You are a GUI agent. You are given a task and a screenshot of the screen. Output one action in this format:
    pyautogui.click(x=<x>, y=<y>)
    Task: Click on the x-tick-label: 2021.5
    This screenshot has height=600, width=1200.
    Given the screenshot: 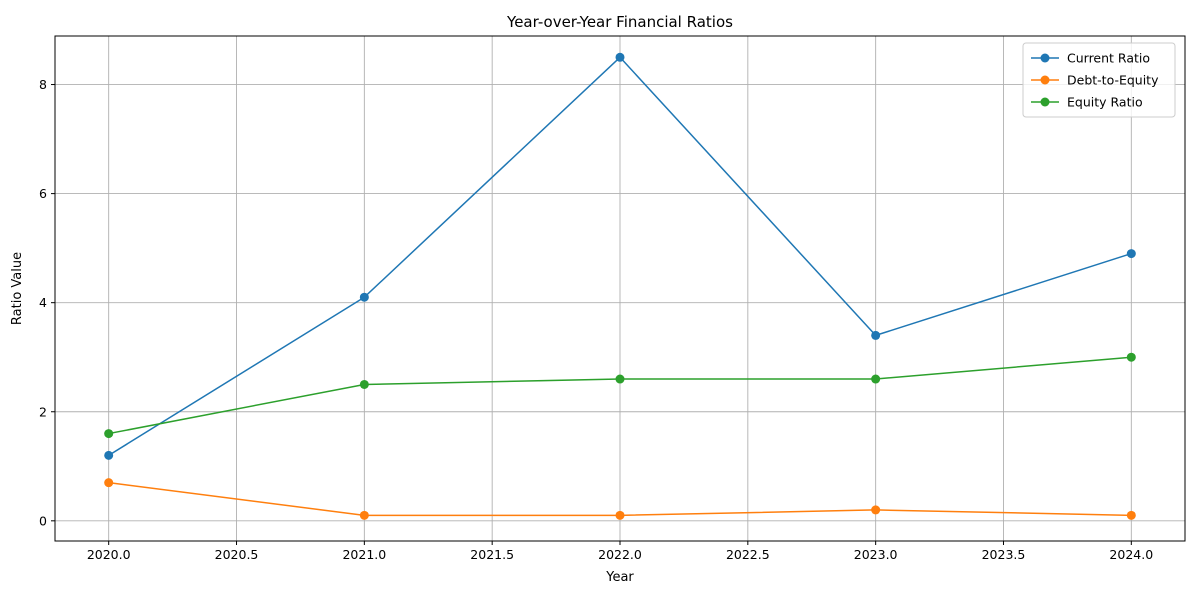 What is the action you would take?
    pyautogui.click(x=492, y=554)
    